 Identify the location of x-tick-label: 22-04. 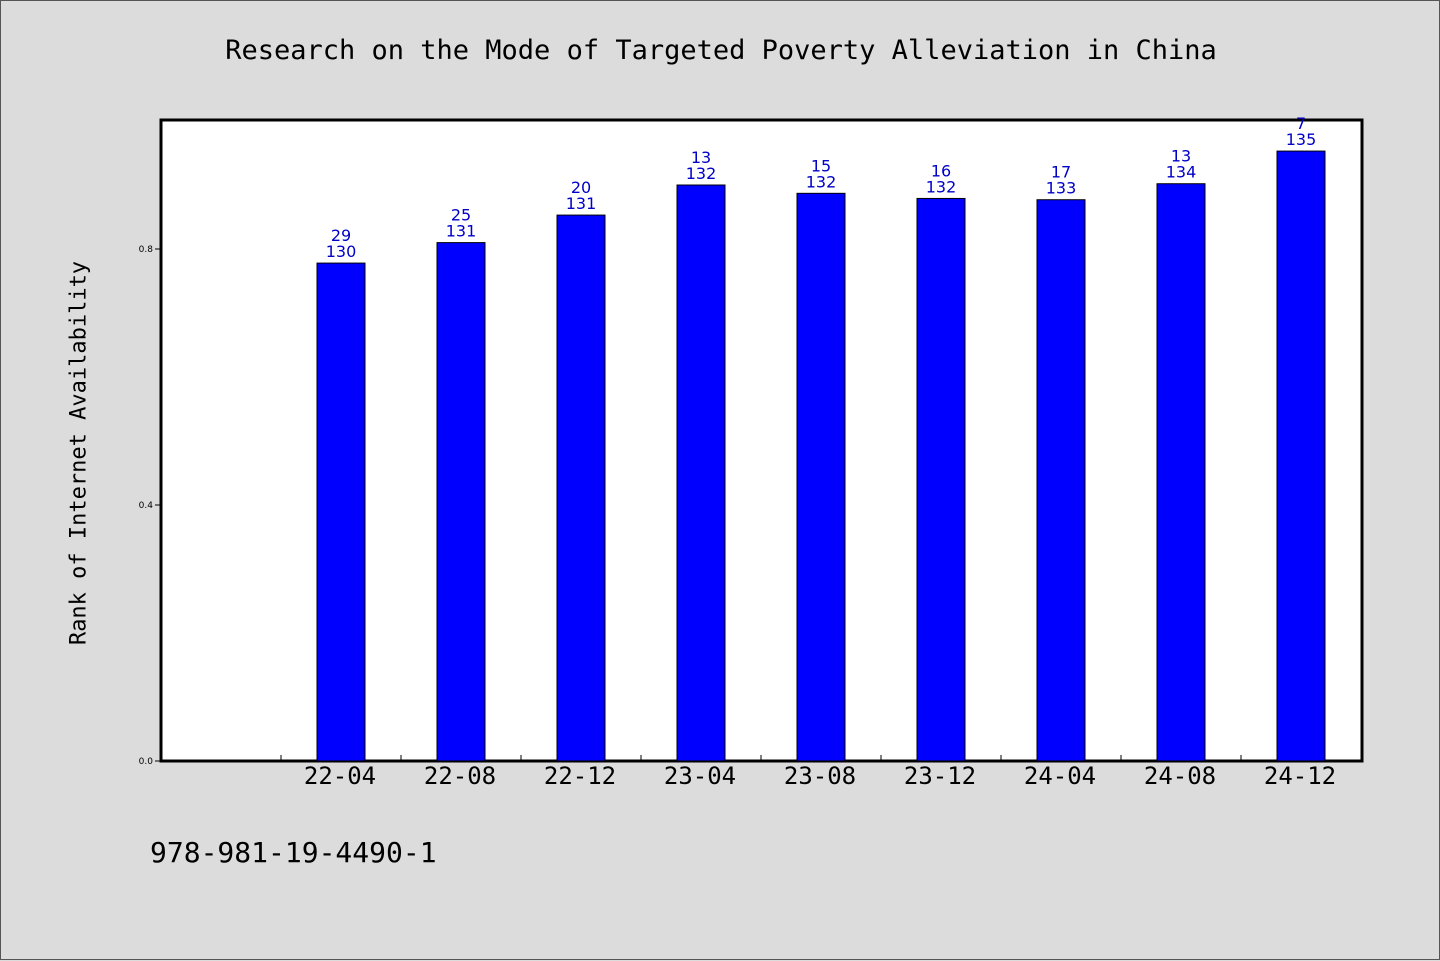
(340, 776).